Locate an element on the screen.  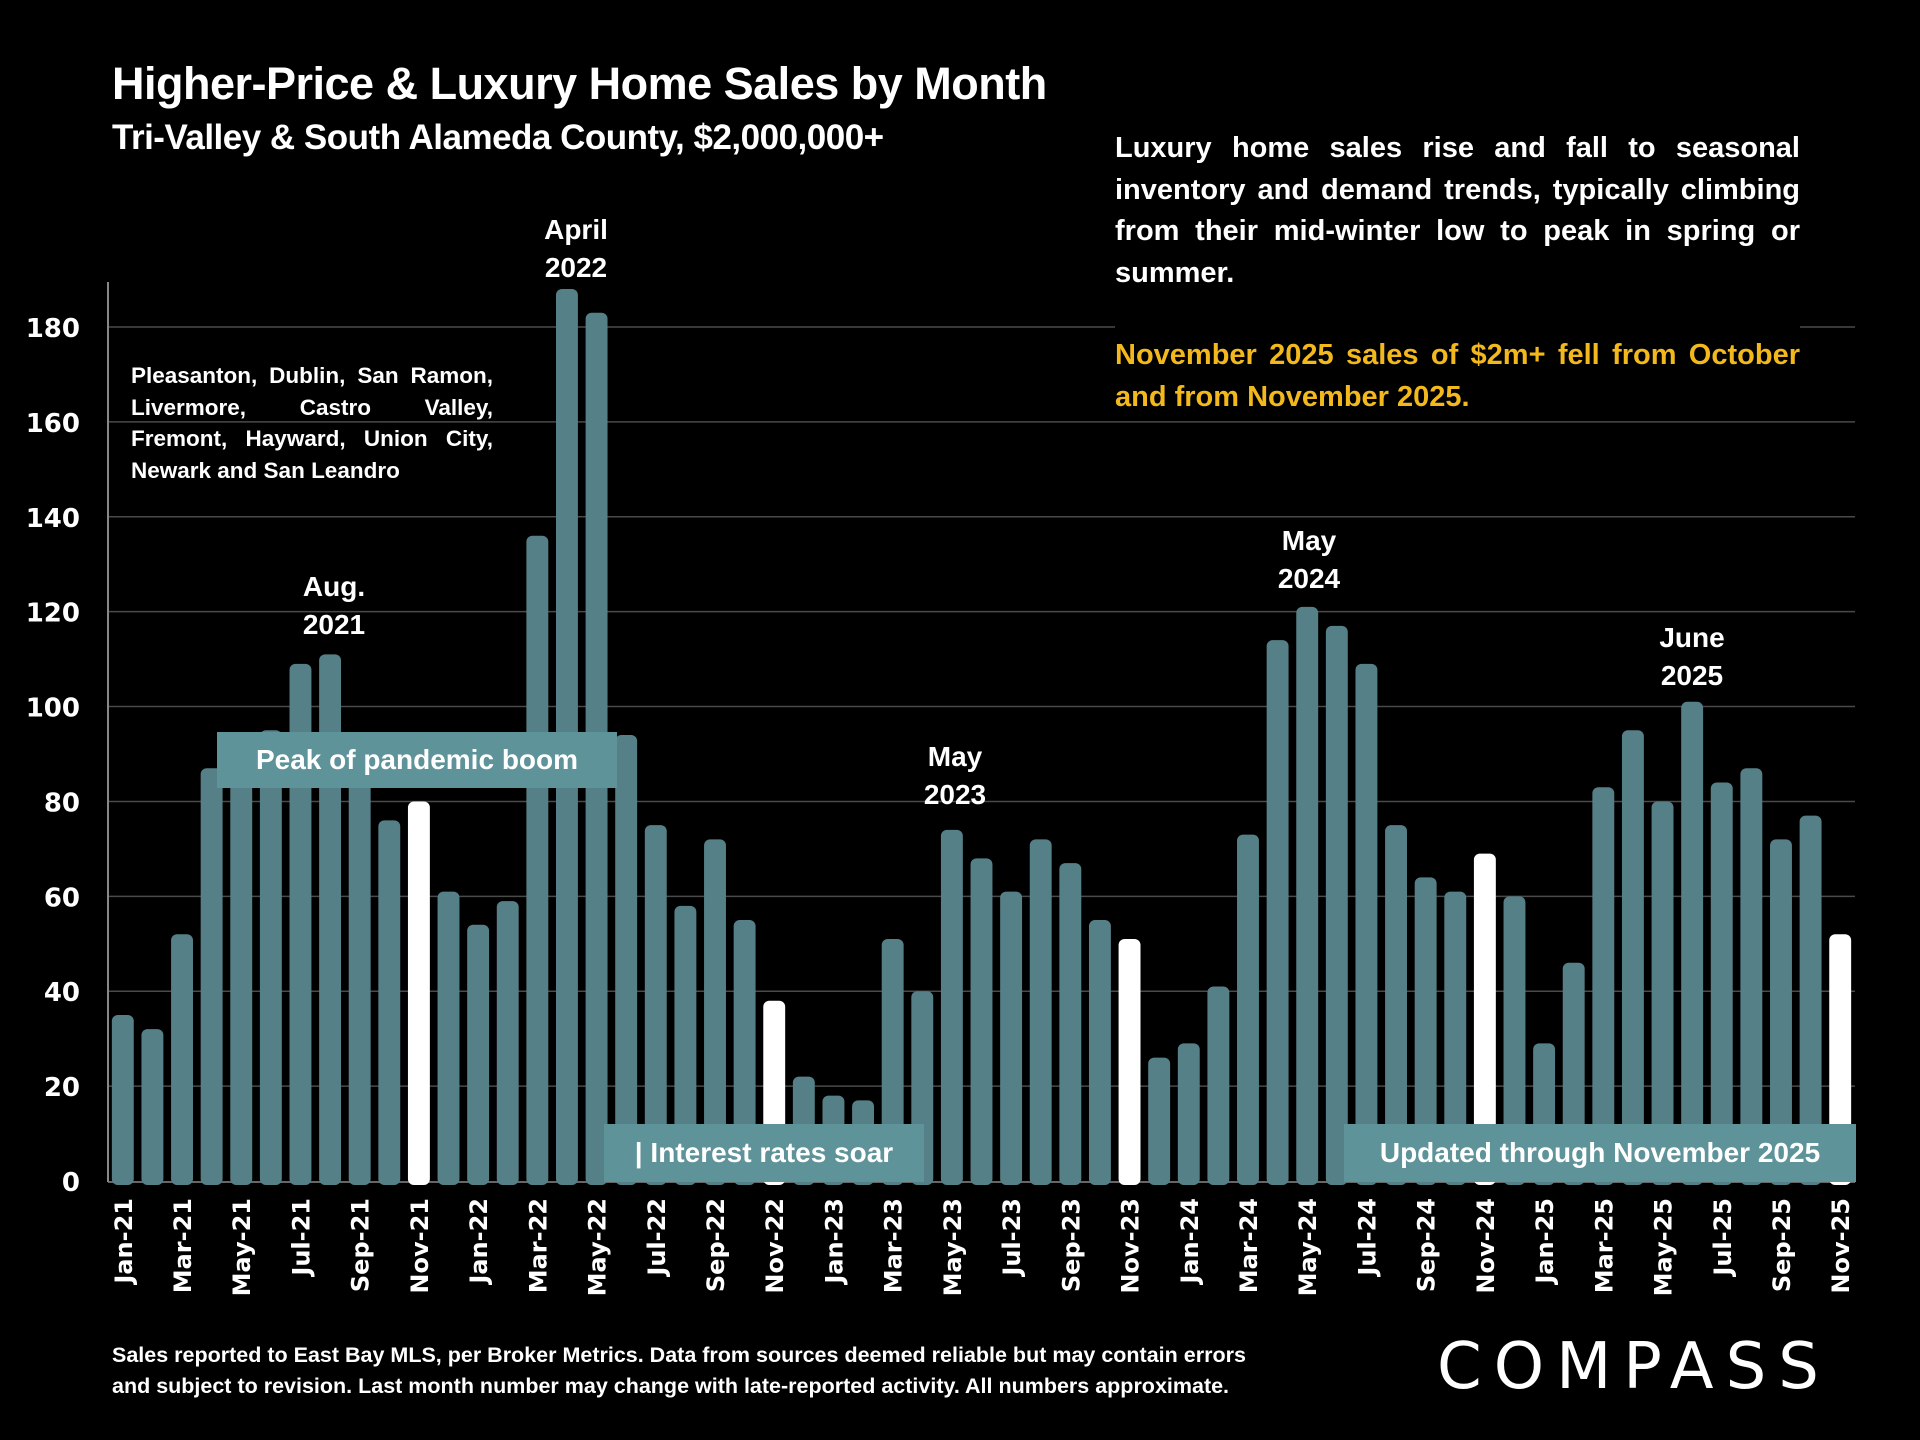
banner-pandemic-peak: Peak of pandemic boom is located at coordinates (417, 760).